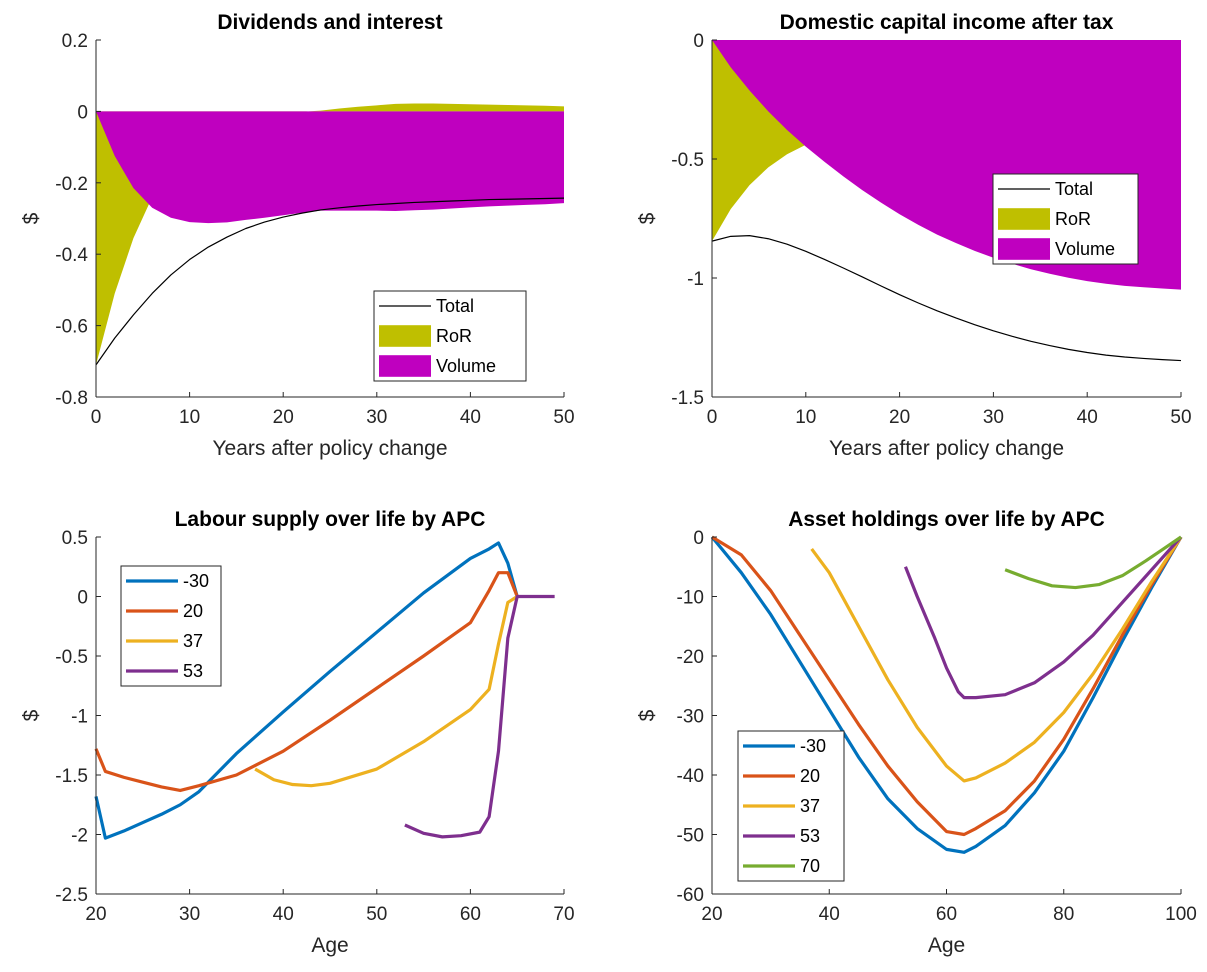  I want to click on y-tick-label: -0.8, so click(71, 398).